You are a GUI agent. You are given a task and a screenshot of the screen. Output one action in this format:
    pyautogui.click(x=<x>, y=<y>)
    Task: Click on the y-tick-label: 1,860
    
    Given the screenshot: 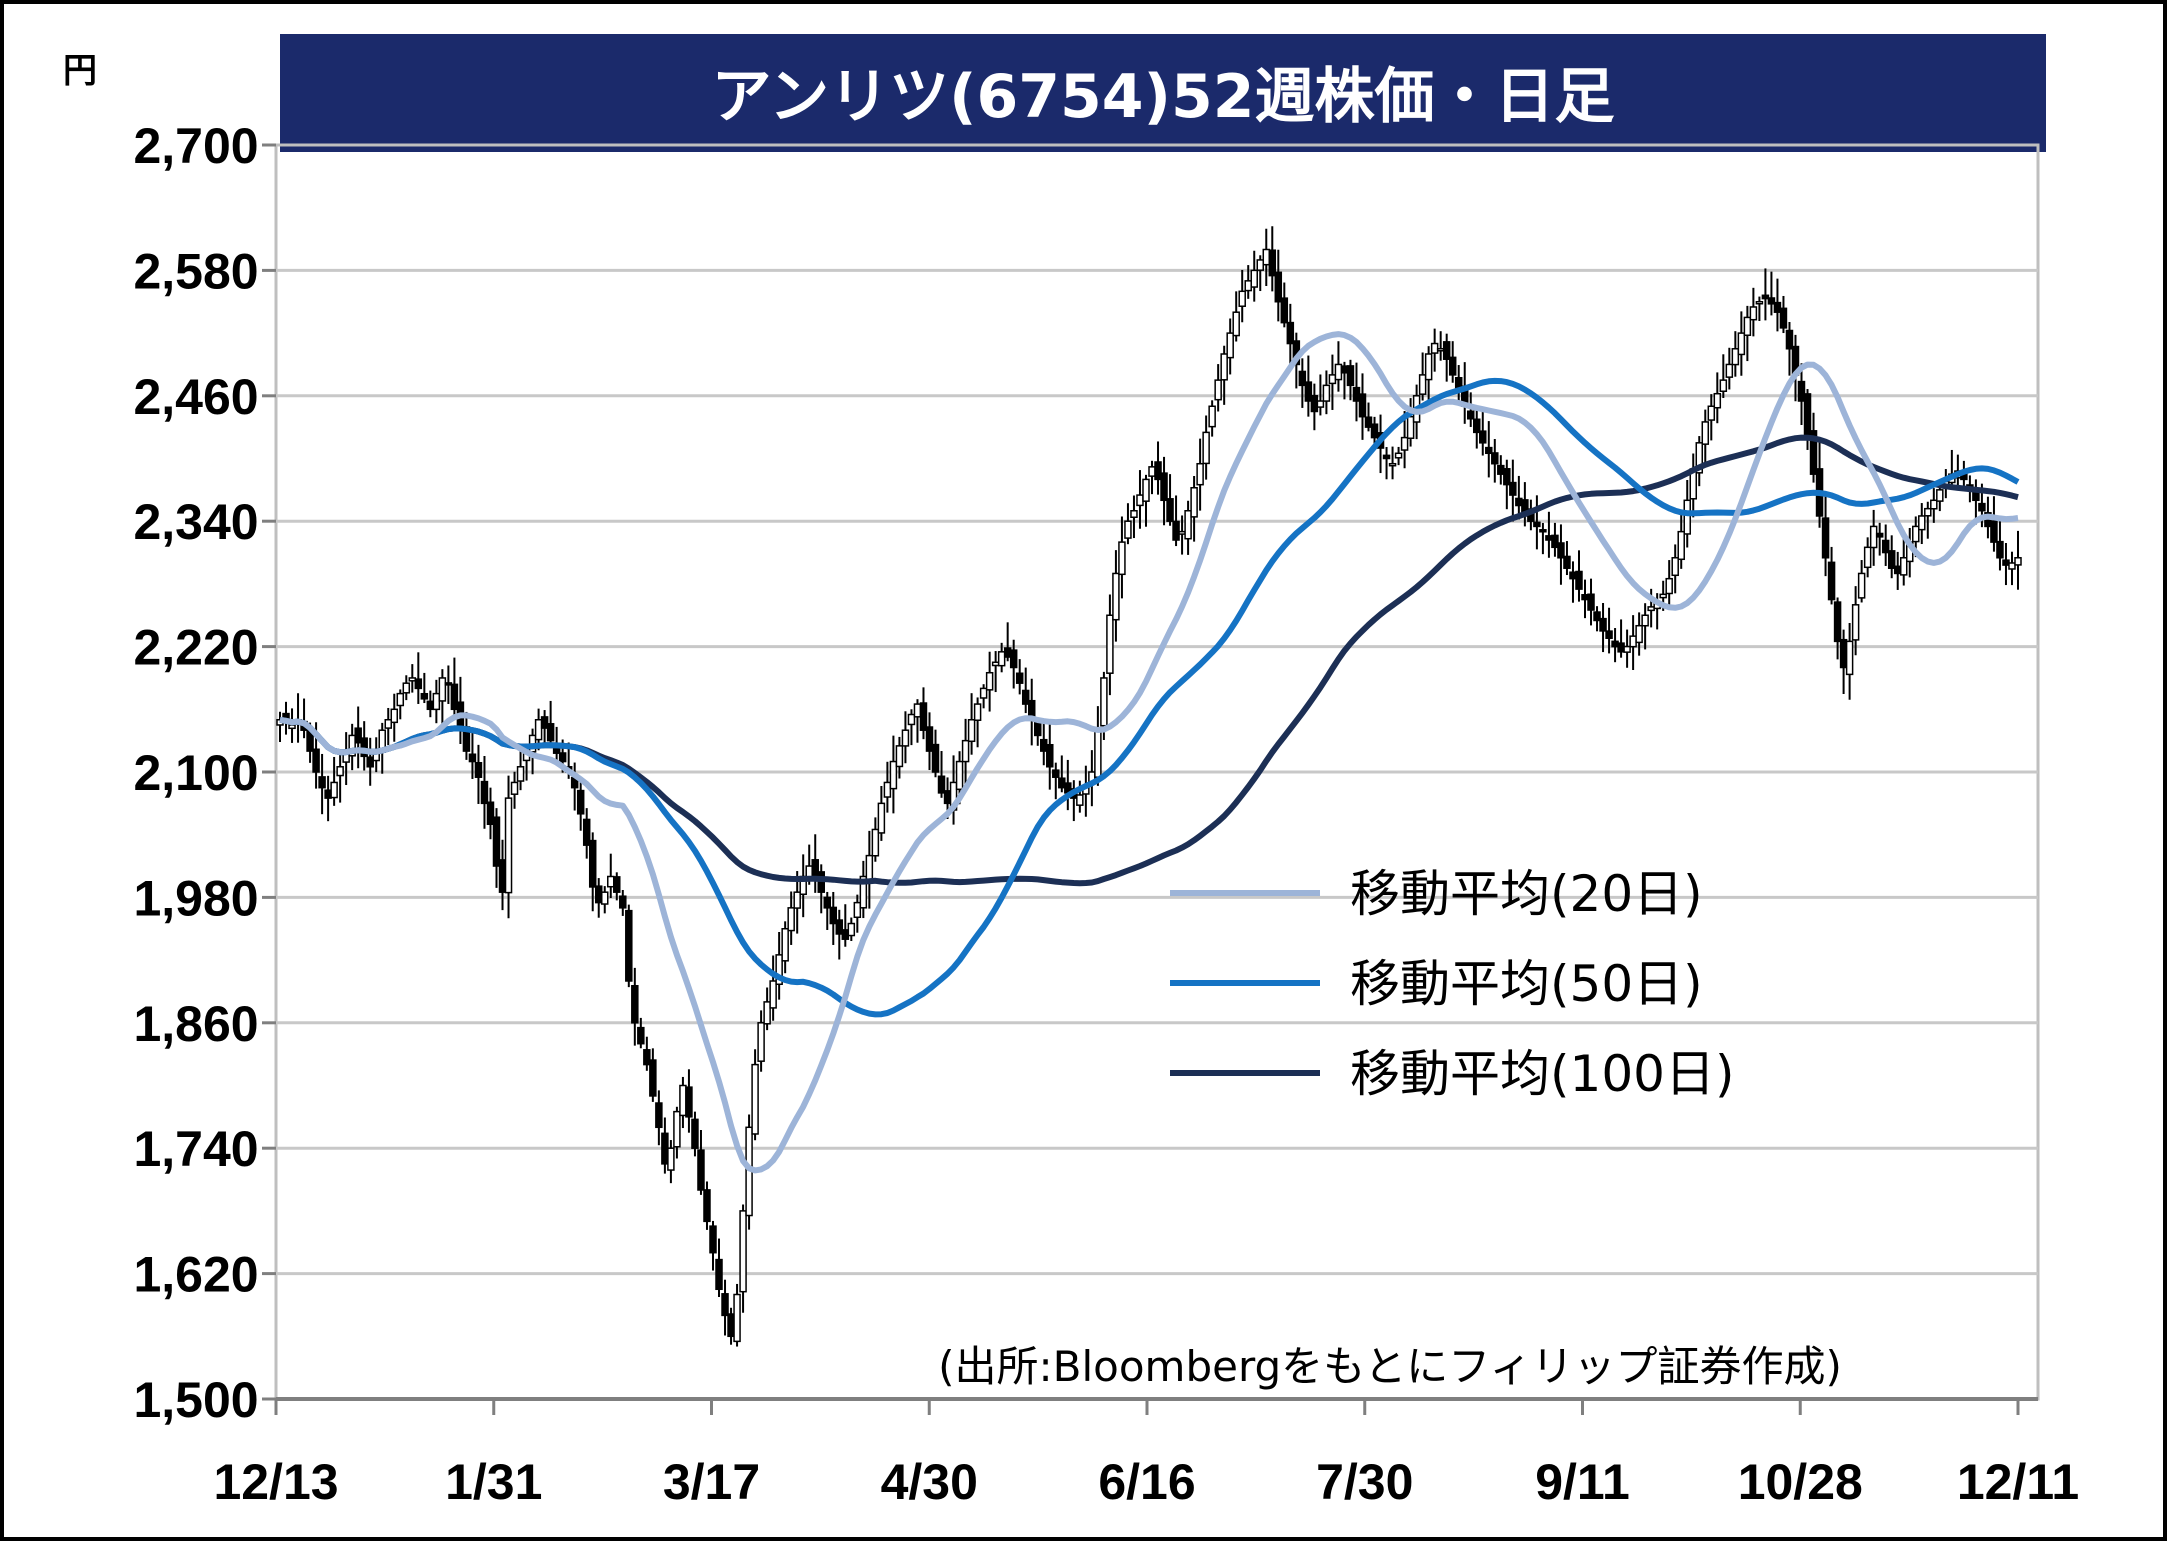 What is the action you would take?
    pyautogui.click(x=195, y=1024)
    